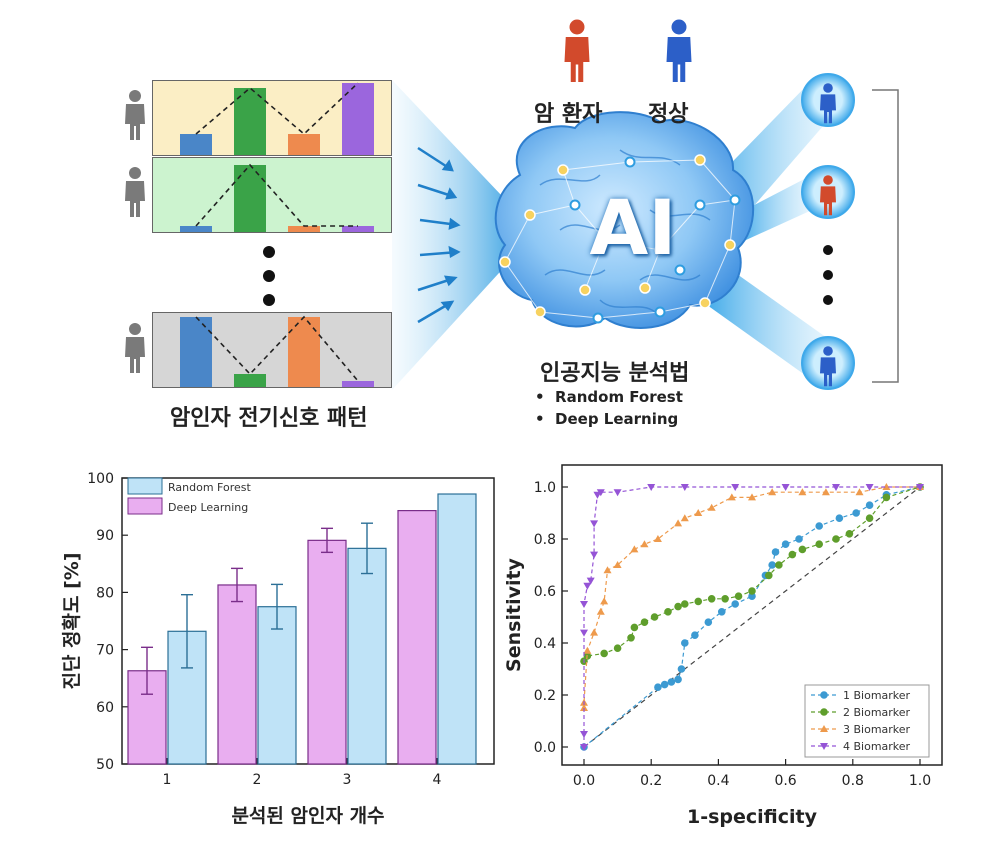  I want to click on series-1-biomarker, so click(752, 617).